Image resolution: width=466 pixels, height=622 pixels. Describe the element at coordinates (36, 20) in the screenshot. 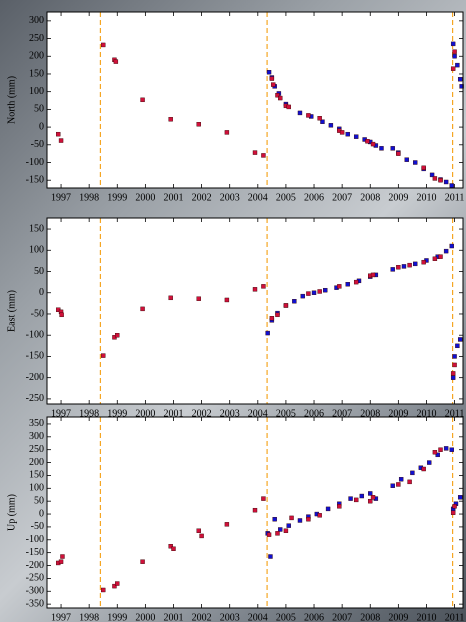

I see `y-tick-label: 300` at that location.